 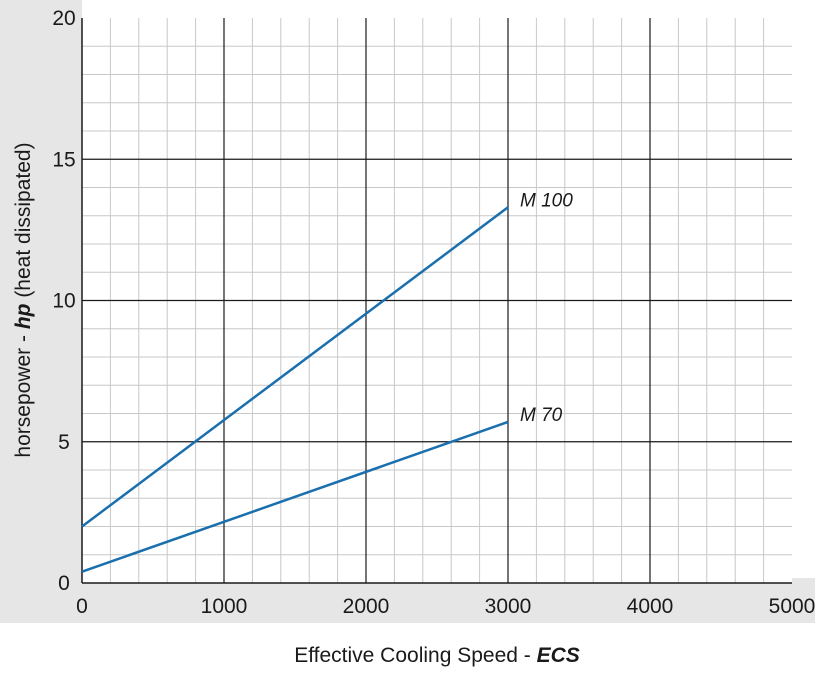 I want to click on x-axis-band, so click(x=407, y=600).